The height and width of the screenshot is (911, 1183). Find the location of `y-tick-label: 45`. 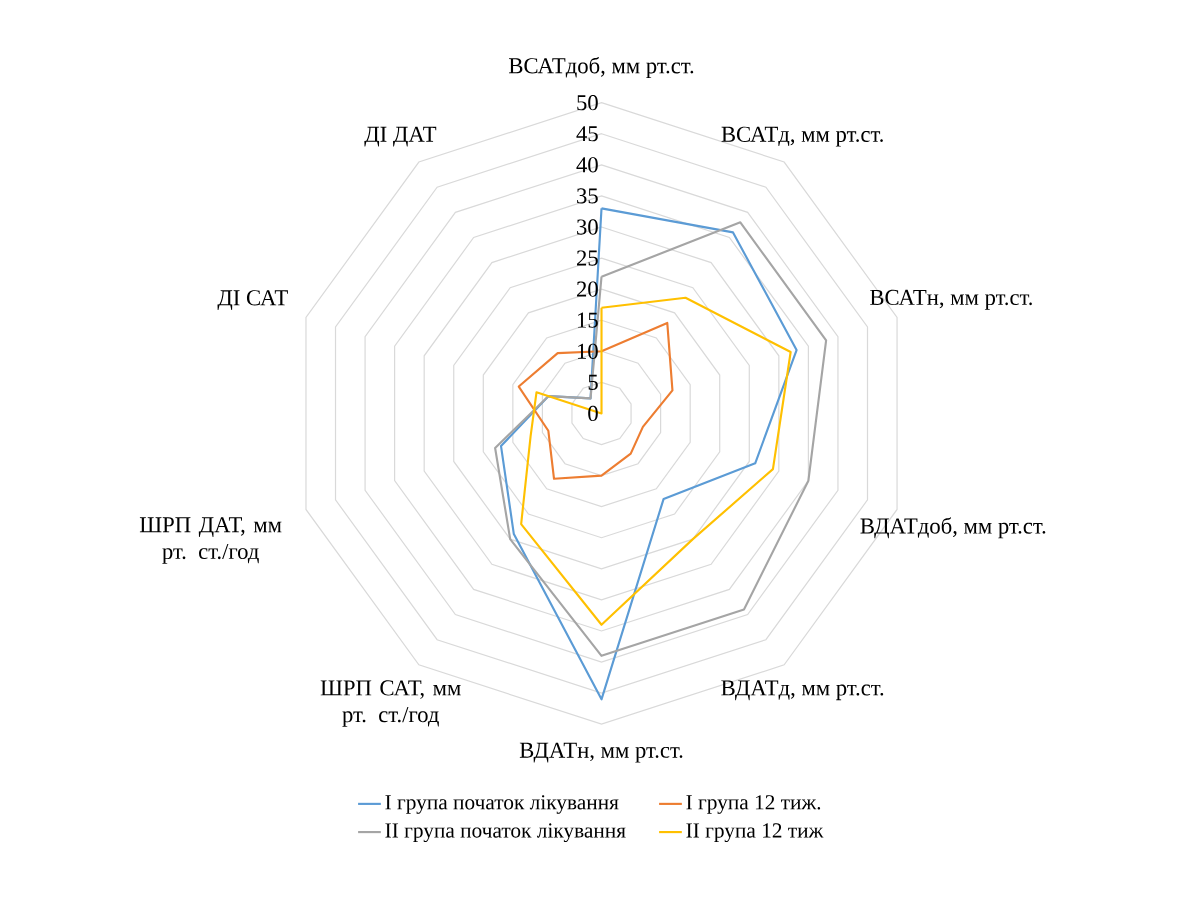

y-tick-label: 45 is located at coordinates (587, 134).